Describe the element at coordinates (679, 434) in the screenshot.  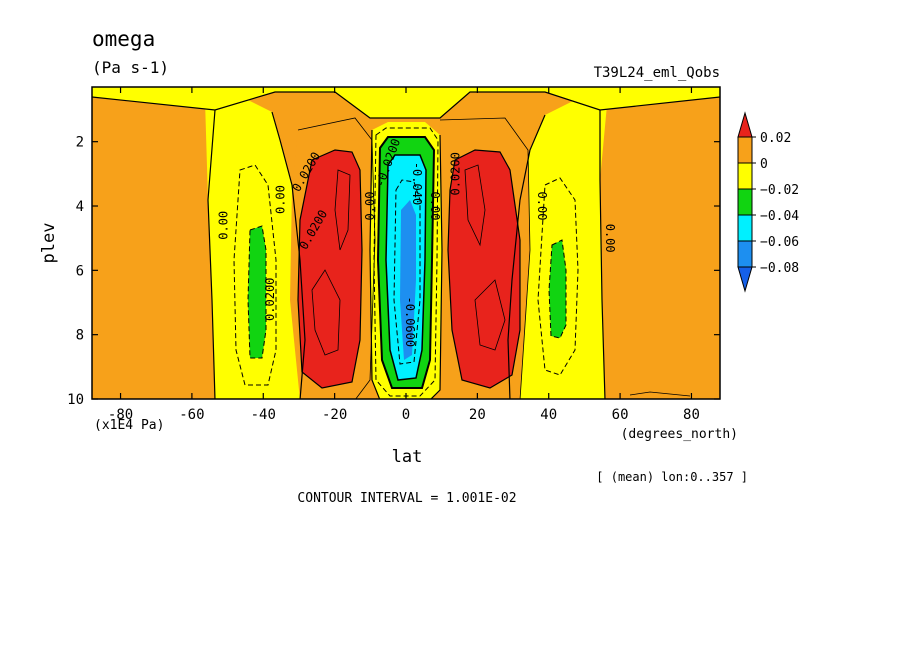
I see `x-axis-units: (degrees_north)` at that location.